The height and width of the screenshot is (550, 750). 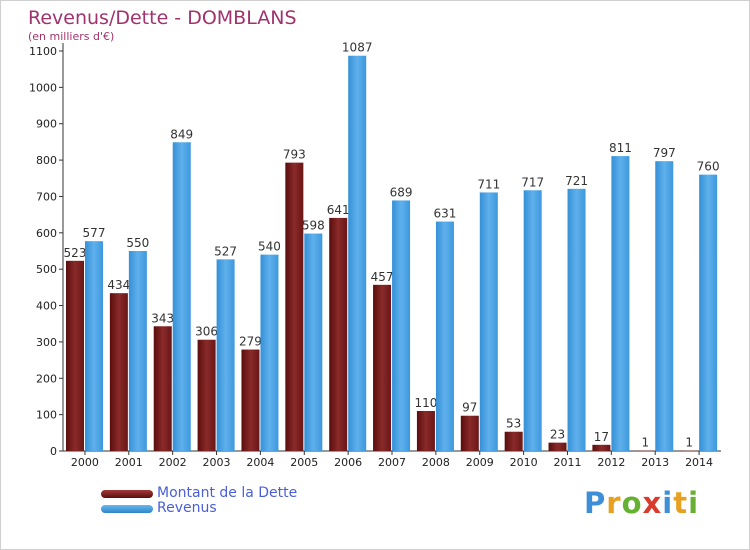 What do you see at coordinates (118, 285) in the screenshot?
I see `dette-value-label: 434` at bounding box center [118, 285].